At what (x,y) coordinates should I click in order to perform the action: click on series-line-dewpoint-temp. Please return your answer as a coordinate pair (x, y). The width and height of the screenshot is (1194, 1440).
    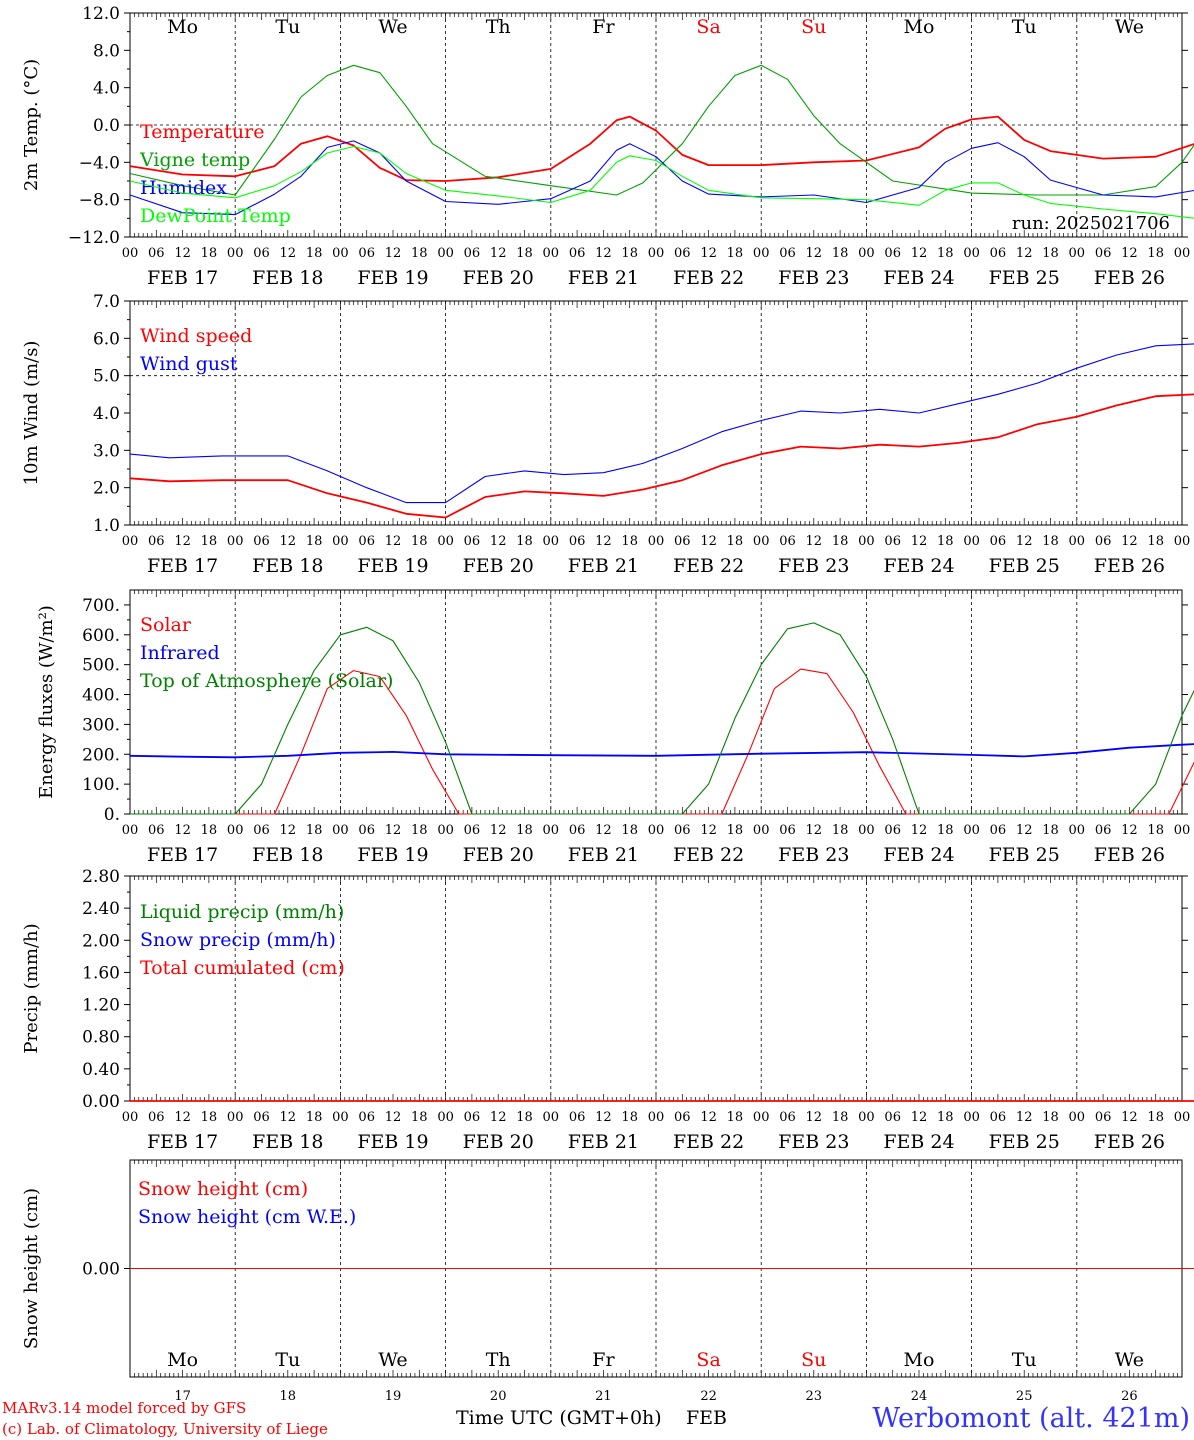
    Looking at the image, I should click on (661, 182).